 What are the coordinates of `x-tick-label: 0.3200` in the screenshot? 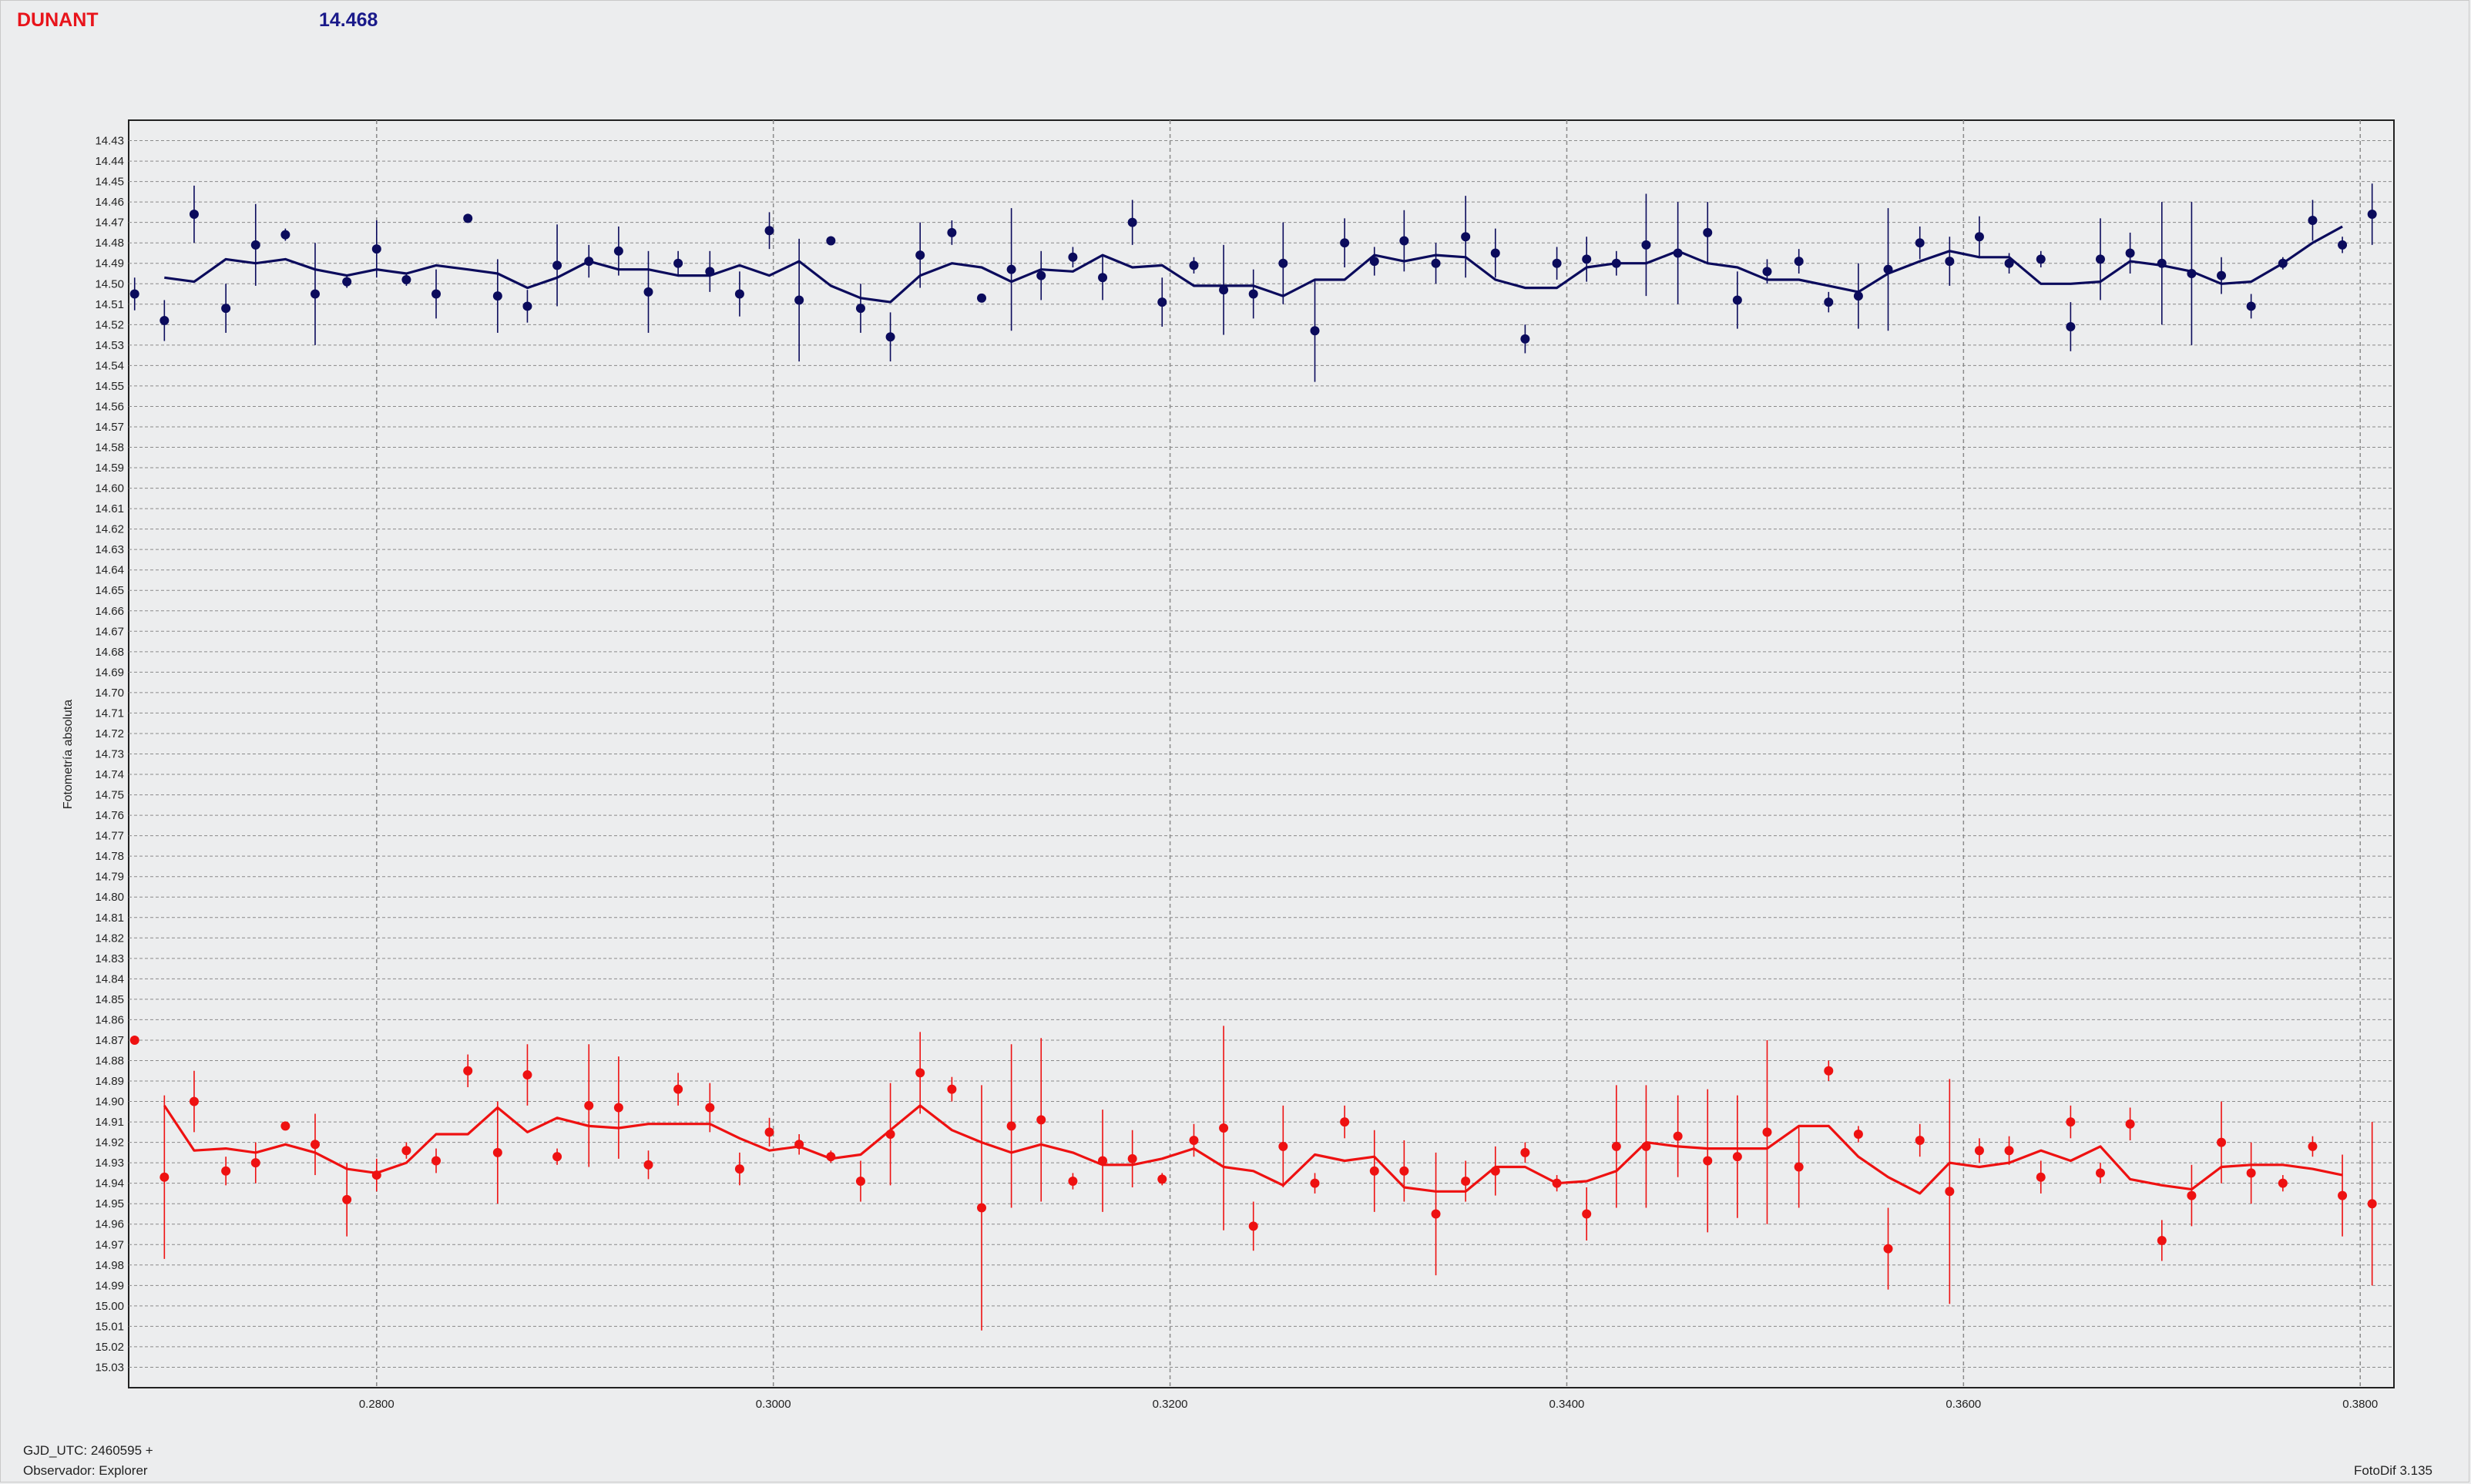 It's located at (1170, 1404).